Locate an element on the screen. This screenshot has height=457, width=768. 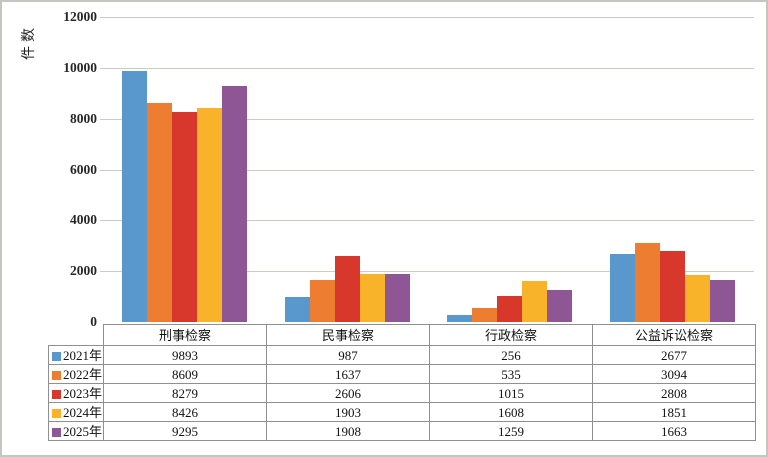
value-cell: 2677 is located at coordinates (674, 355).